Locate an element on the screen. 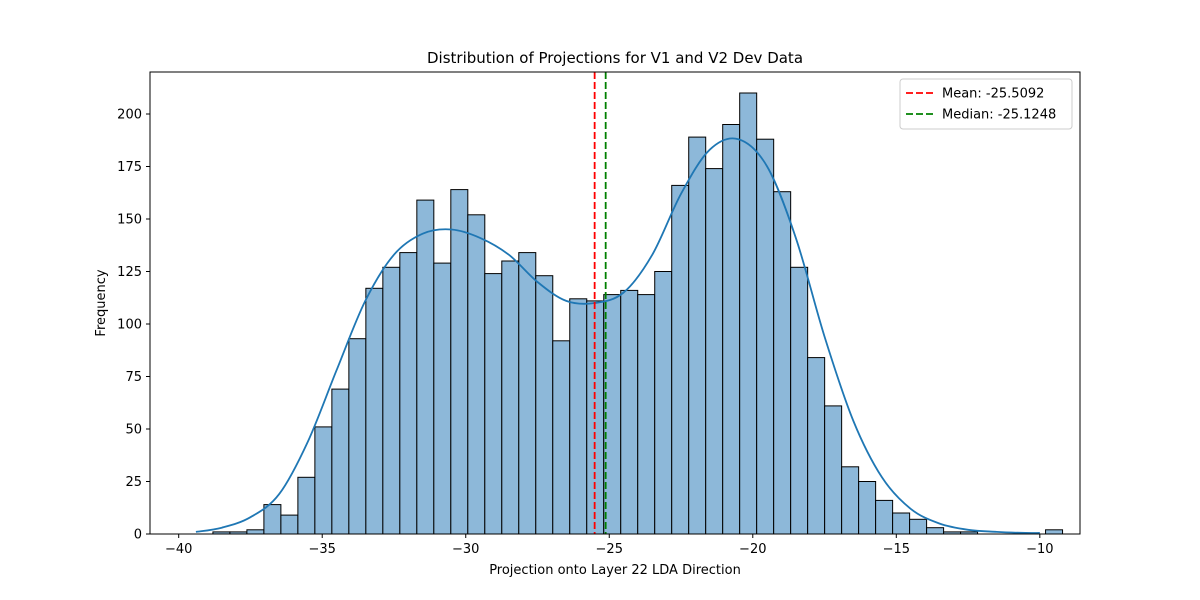 The image size is (1200, 600). y-tick-label: 50 is located at coordinates (133, 430).